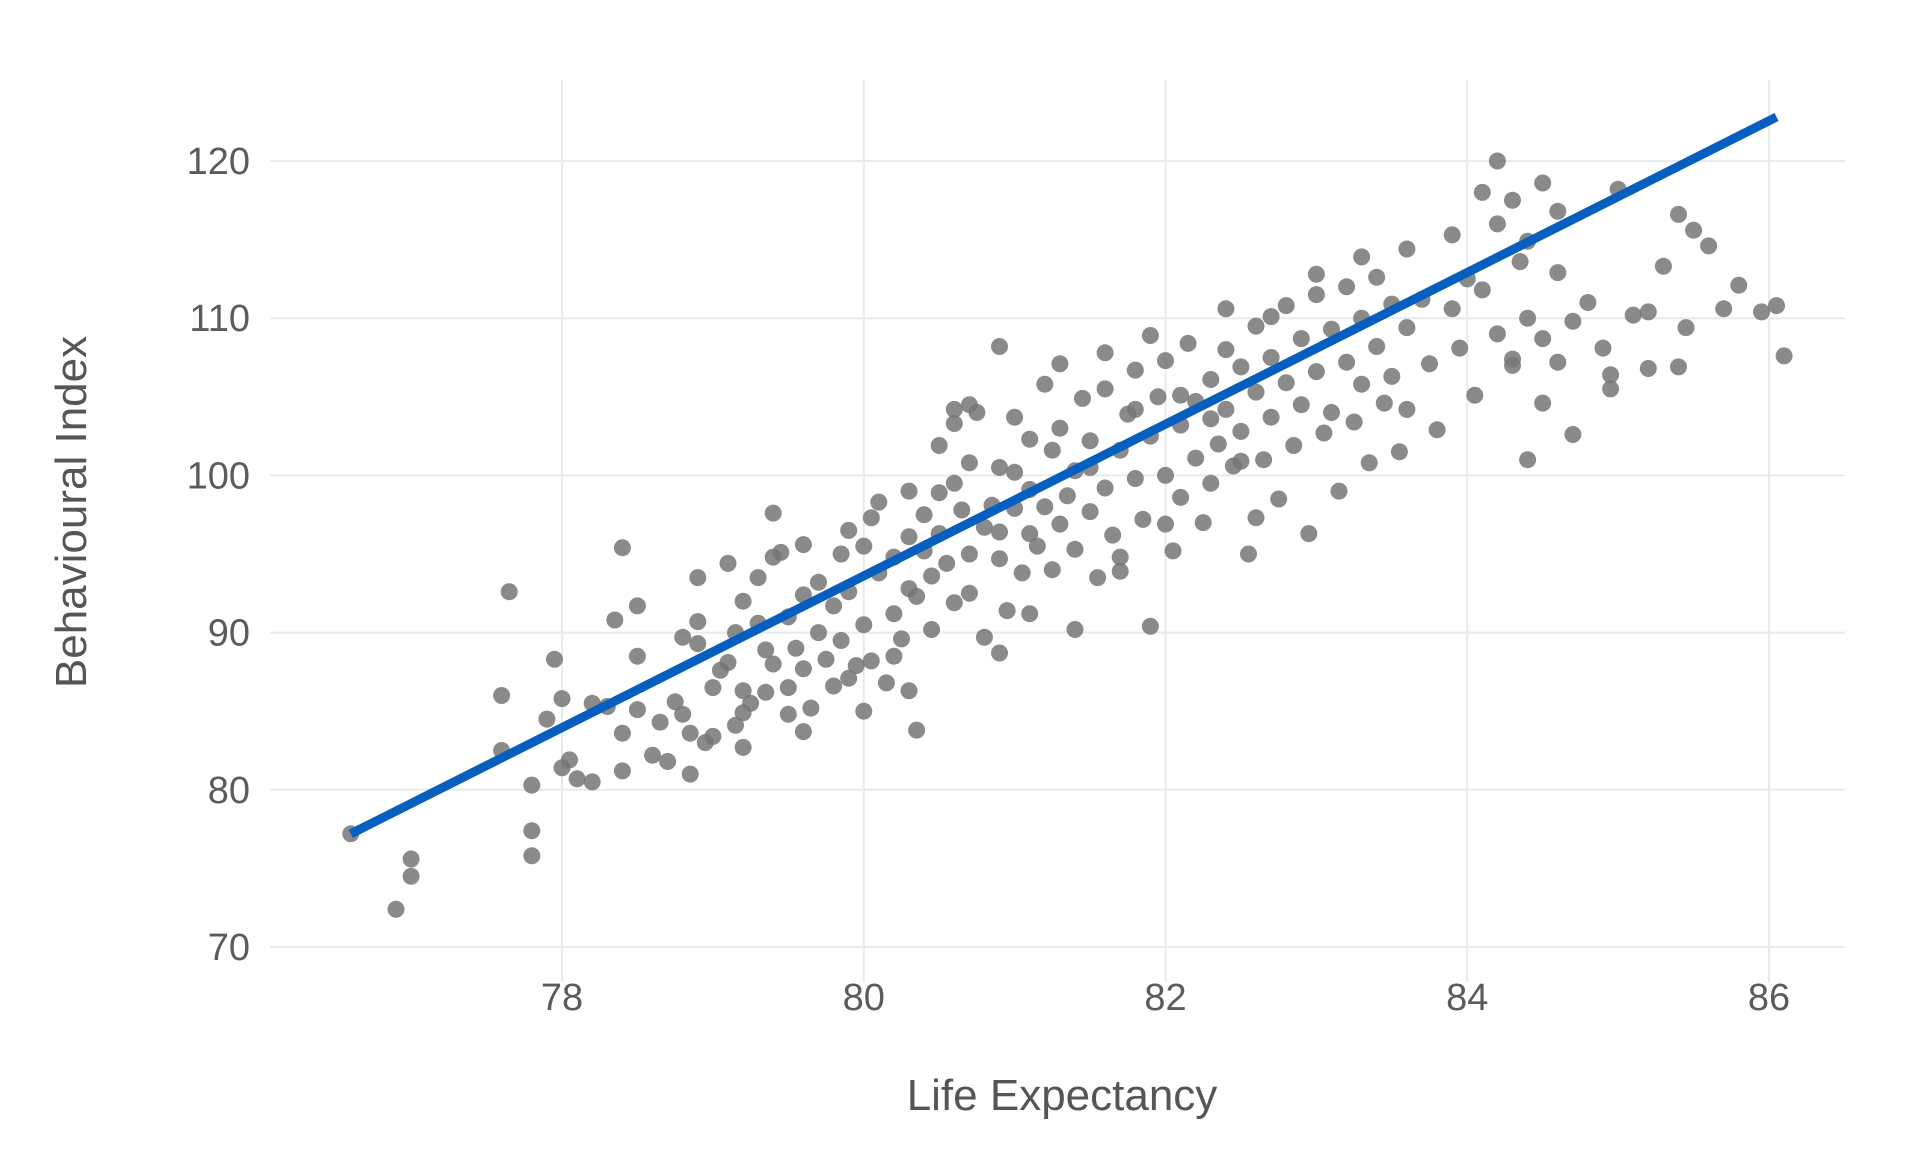 This screenshot has width=1920, height=1152. What do you see at coordinates (562, 998) in the screenshot?
I see `x-tick-label: 78` at bounding box center [562, 998].